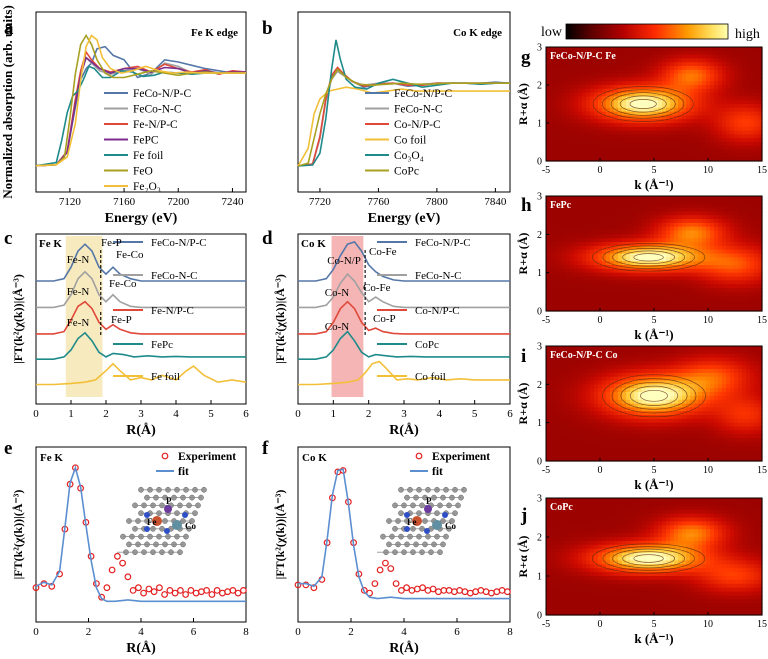  Describe the element at coordinates (141, 102) in the screenshot. I see `plot-frame` at that location.